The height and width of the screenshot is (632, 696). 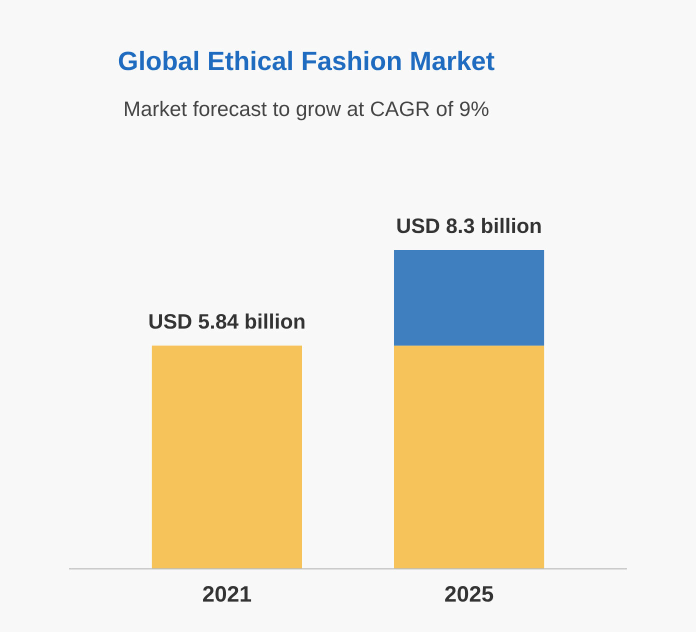 I want to click on chart-title: Global Ethical Fashion Market, so click(x=306, y=60).